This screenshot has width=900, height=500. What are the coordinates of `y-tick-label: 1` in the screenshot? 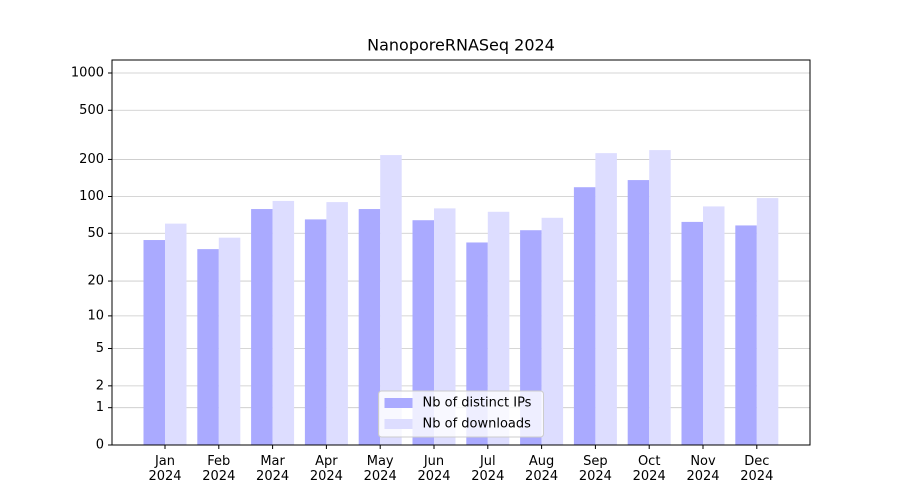 It's located at (100, 407).